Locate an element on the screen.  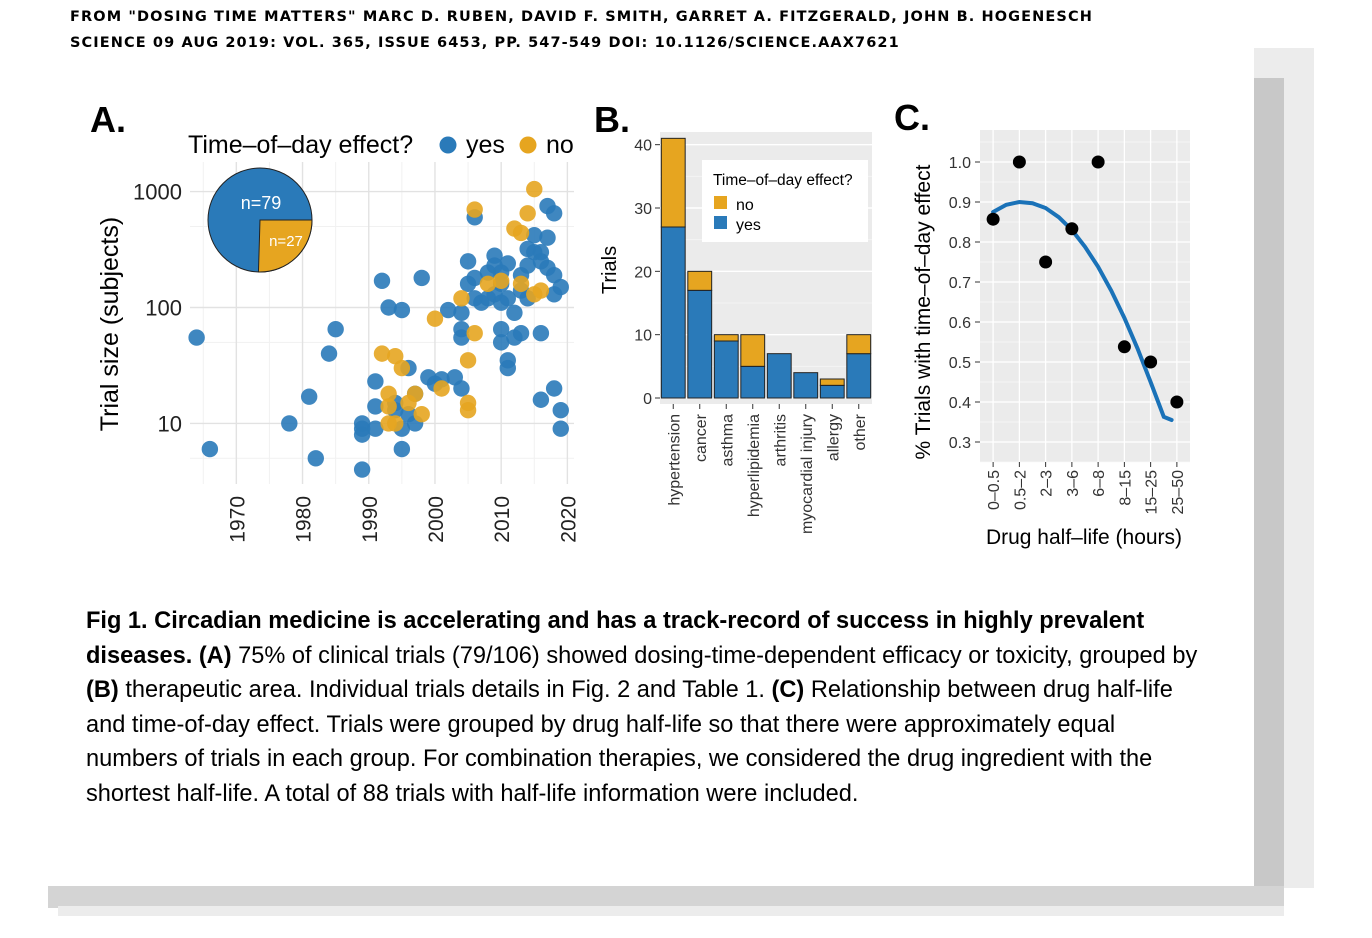
pie-label-no: n=27 is located at coordinates (286, 241).